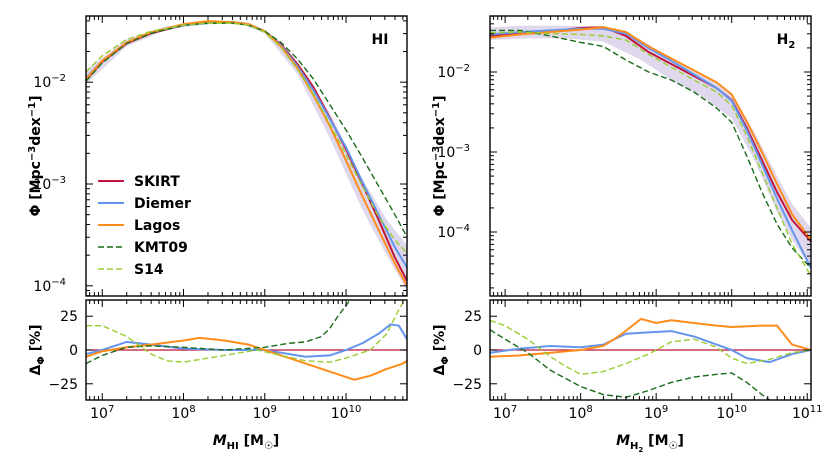 Image resolution: width=830 pixels, height=461 pixels. I want to click on hi-residual-diemer, so click(246, 340).